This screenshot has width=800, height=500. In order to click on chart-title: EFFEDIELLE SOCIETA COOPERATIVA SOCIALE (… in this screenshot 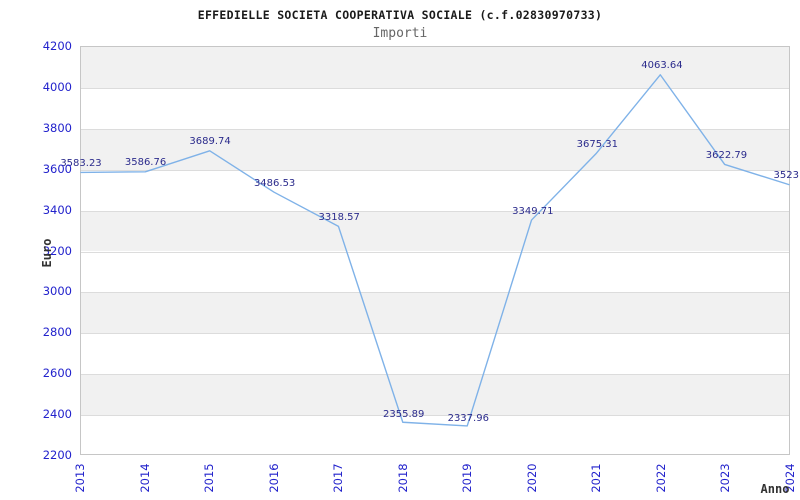, I will do `click(400, 15)`.